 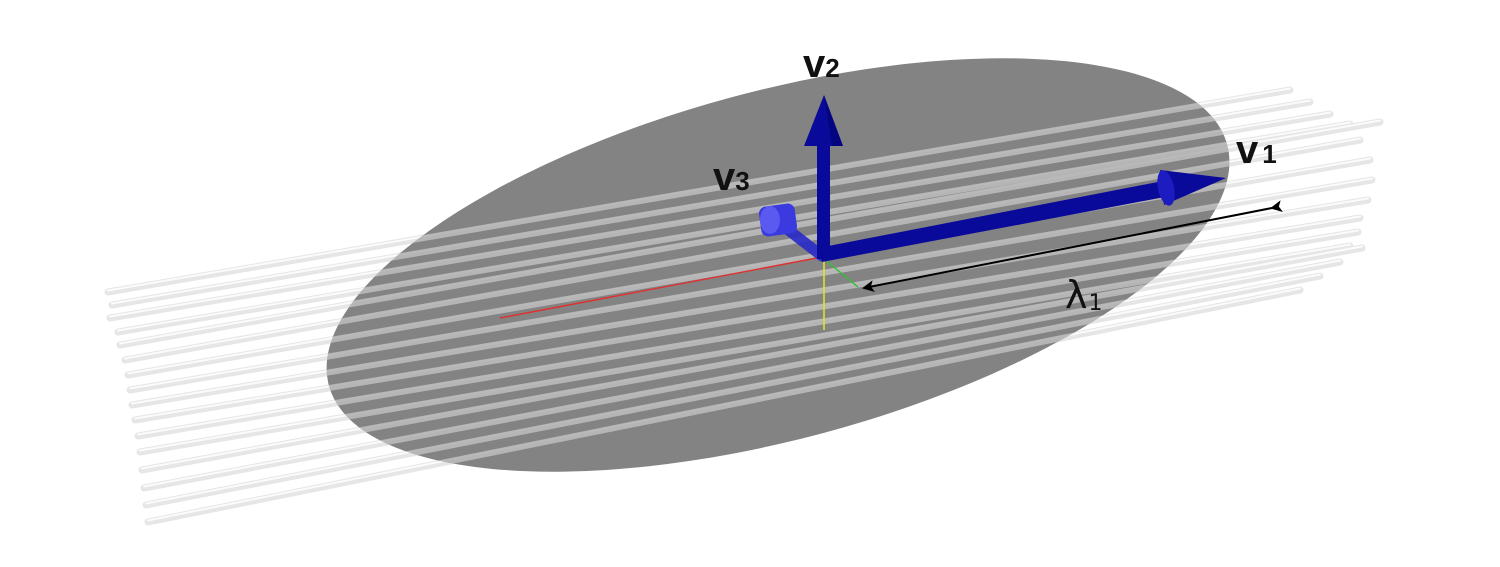 What do you see at coordinates (823, 177) in the screenshot?
I see `eigenvector-v2` at bounding box center [823, 177].